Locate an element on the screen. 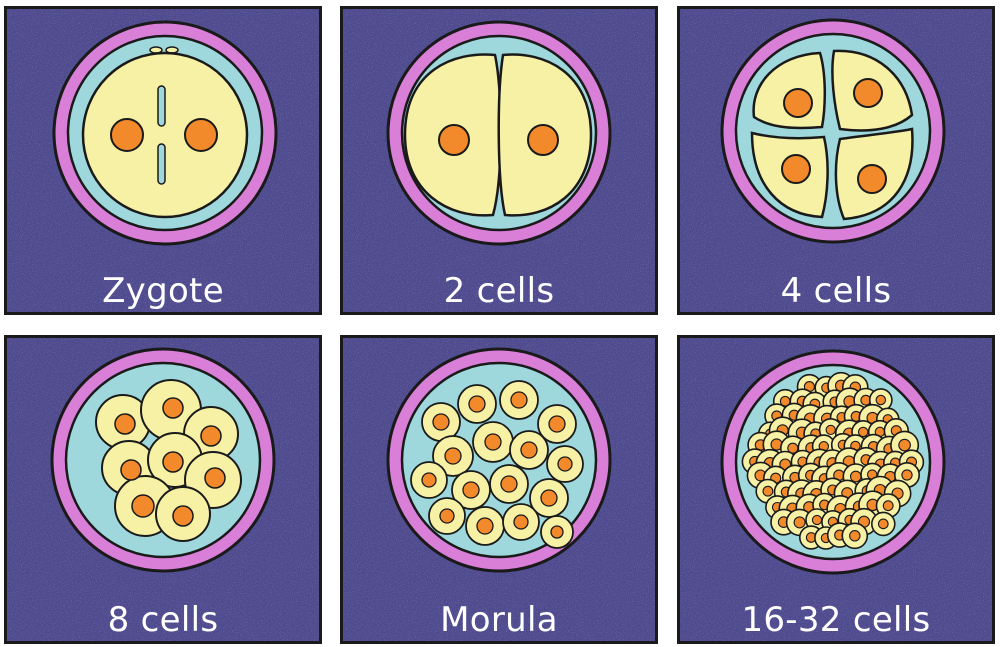 The width and height of the screenshot is (1000, 647). cell is located at coordinates (165, 135).